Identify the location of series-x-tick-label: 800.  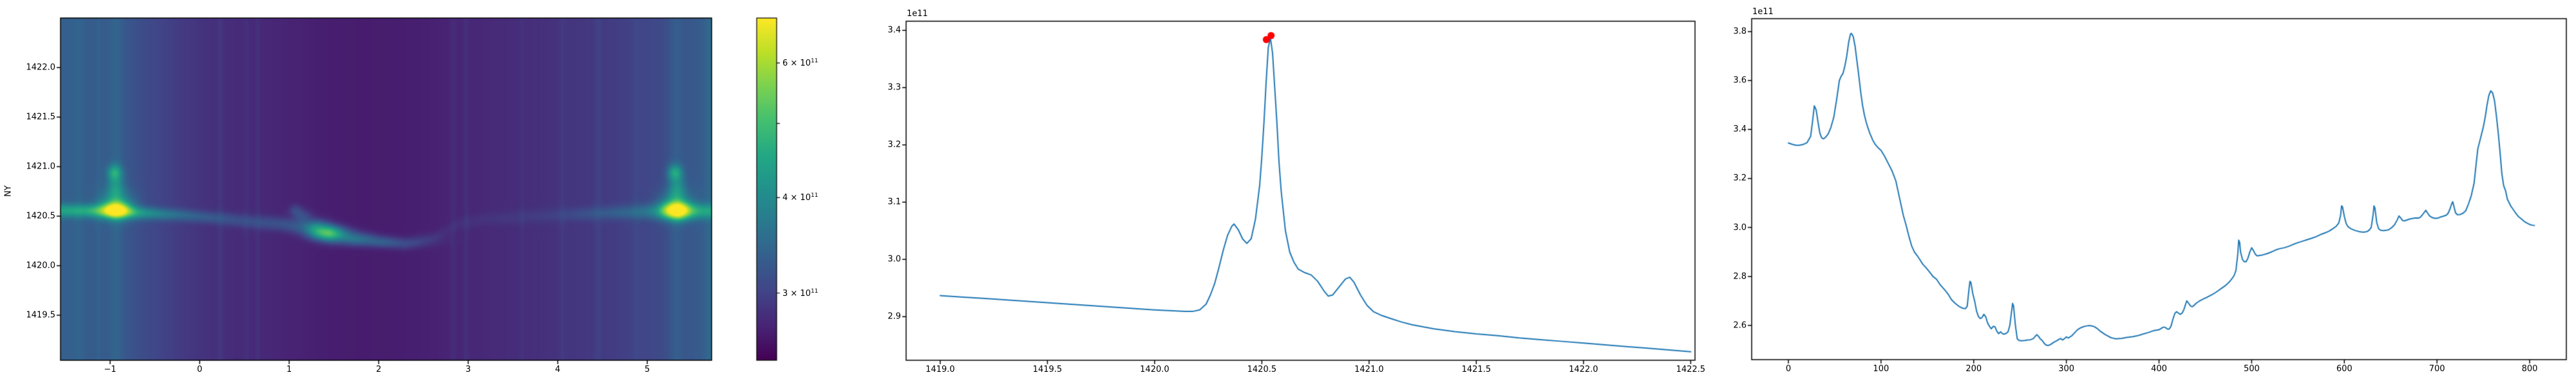
(2529, 369).